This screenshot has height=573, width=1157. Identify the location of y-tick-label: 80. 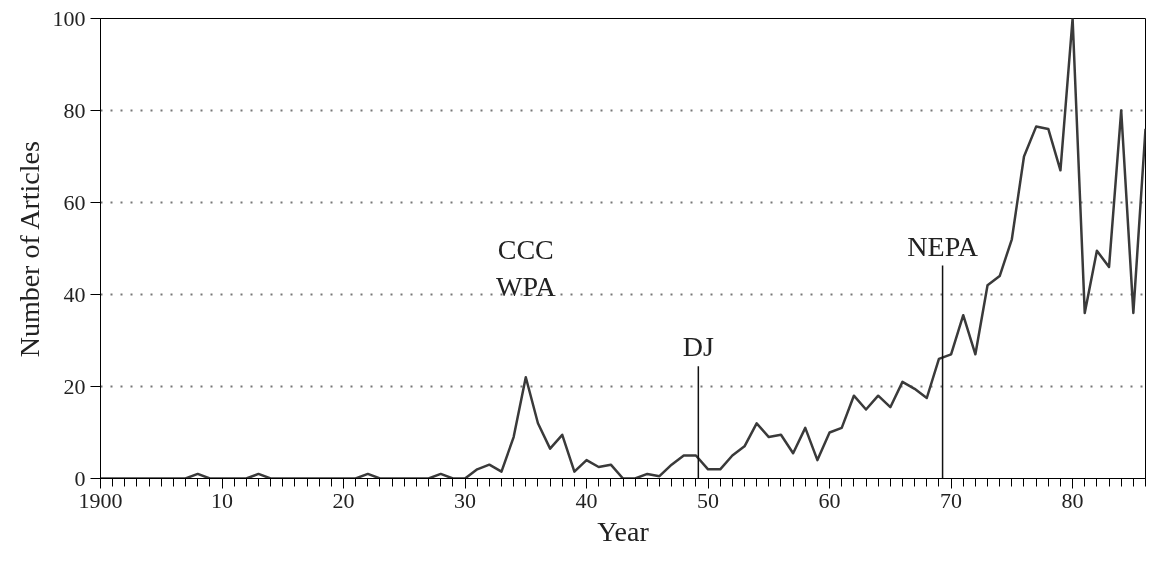
(74, 110).